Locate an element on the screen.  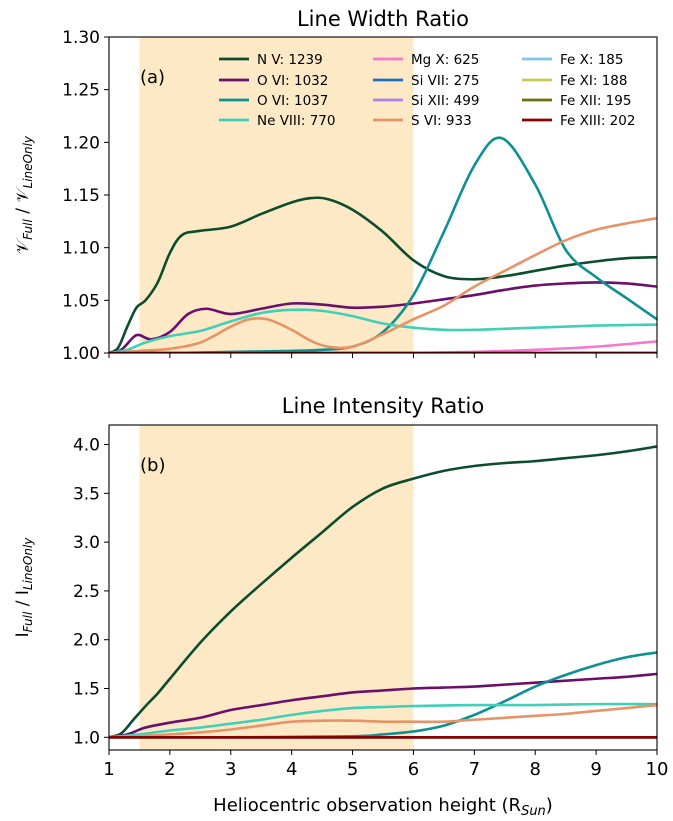
x-tick-label: 1 is located at coordinates (108, 769).